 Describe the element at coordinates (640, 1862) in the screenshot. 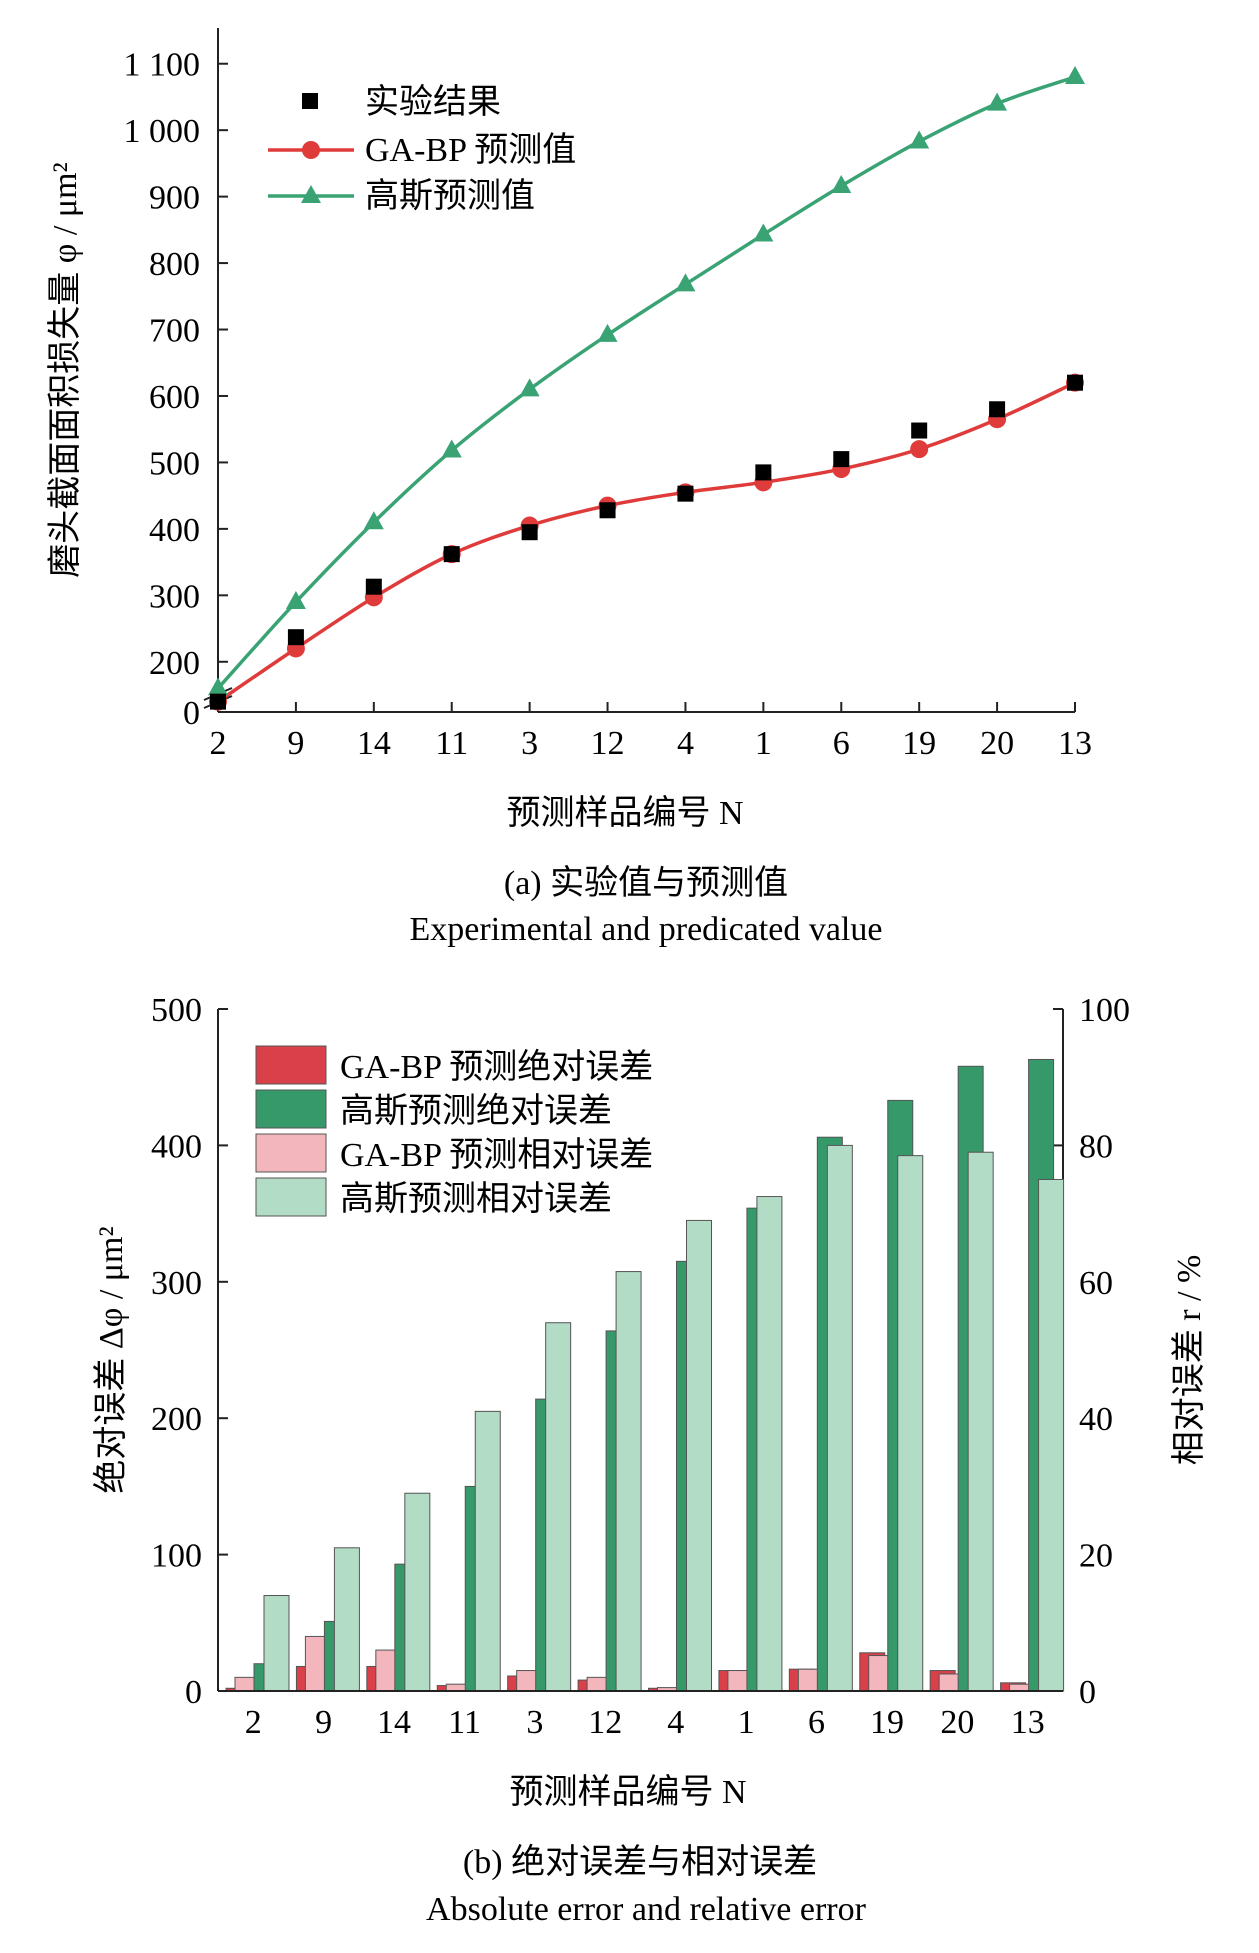

I see `caption: (b) 绝对误差与相对误差` at that location.